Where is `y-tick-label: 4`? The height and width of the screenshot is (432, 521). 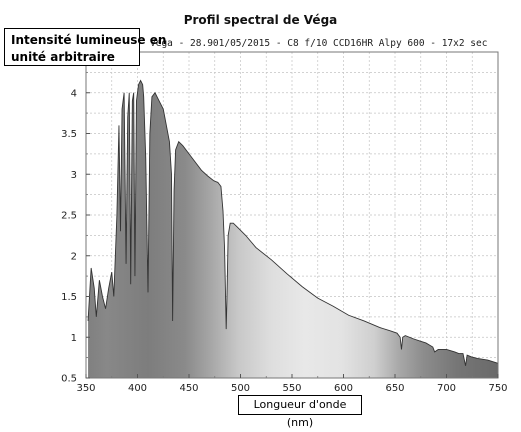 y-tick-label: 4 is located at coordinates (74, 93).